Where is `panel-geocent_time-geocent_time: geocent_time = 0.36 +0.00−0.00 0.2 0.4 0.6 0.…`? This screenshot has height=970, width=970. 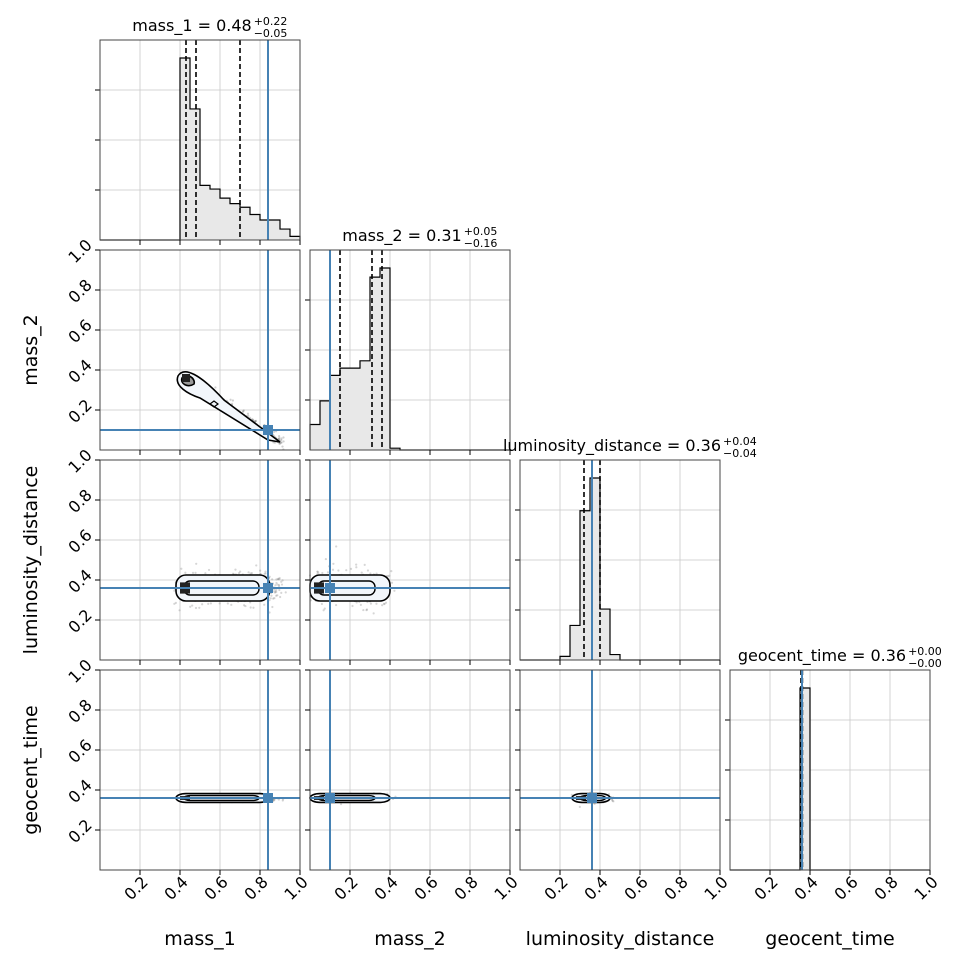 panel-geocent_time-geocent_time: geocent_time = 0.36 +0.00−0.00 0.2 0.4 0.6 0.… is located at coordinates (833, 797).